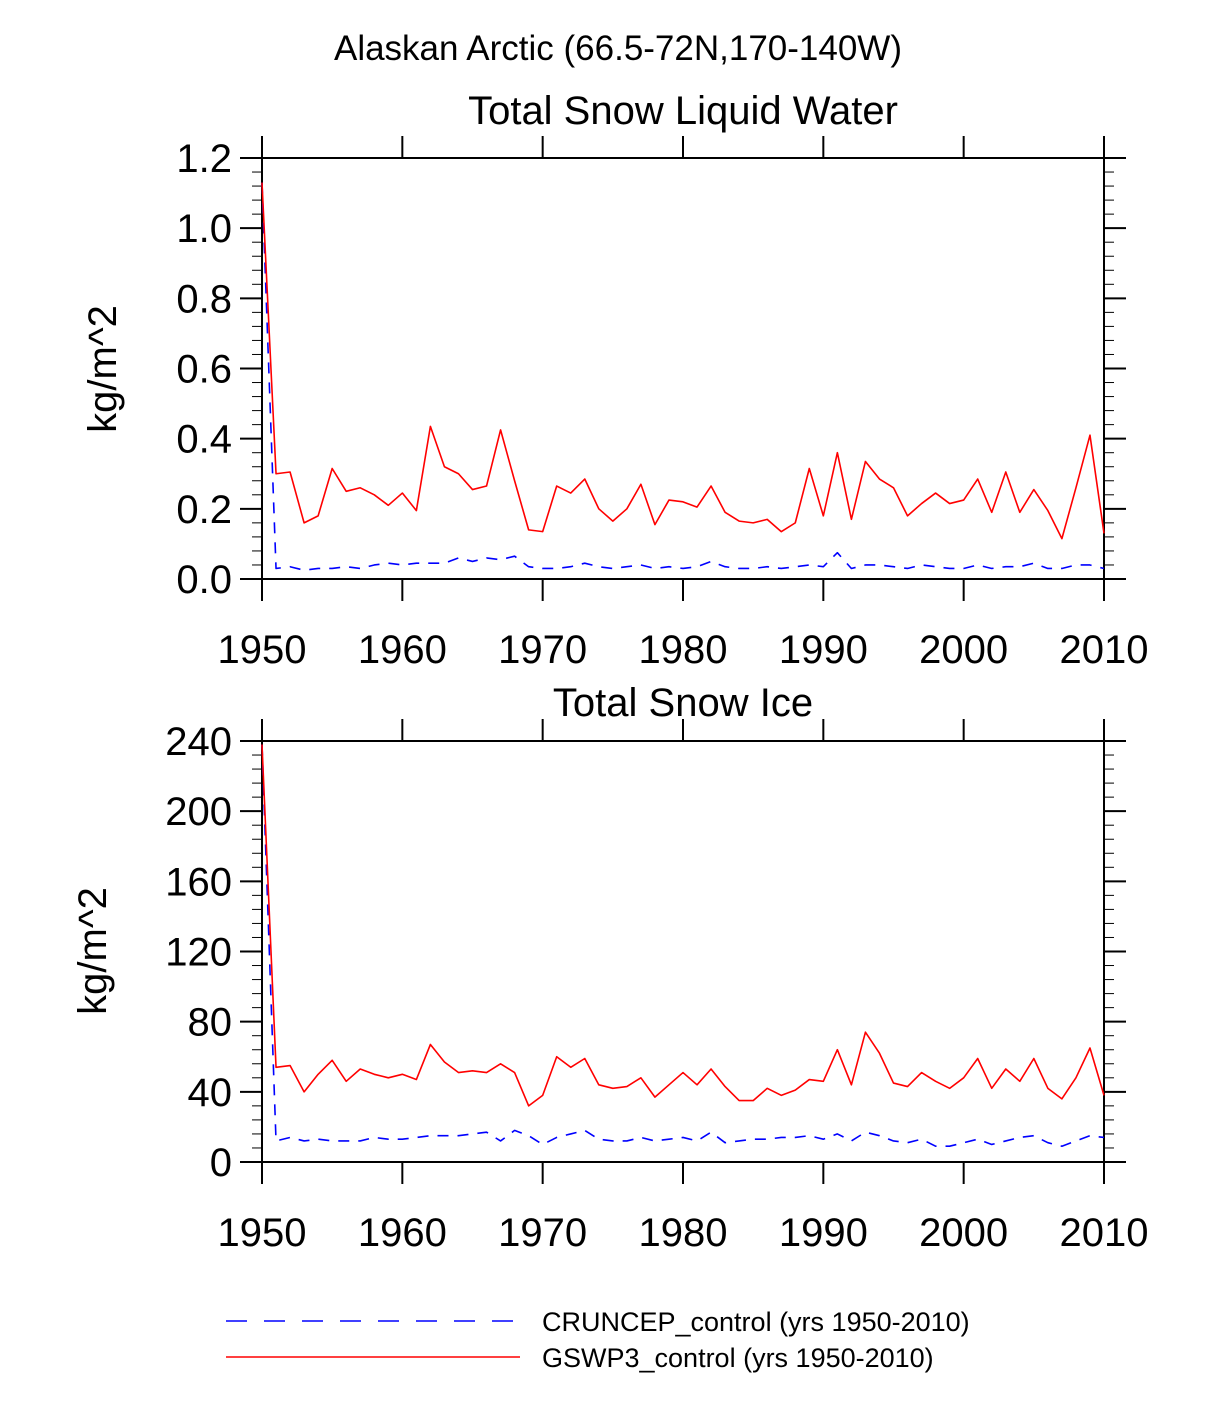  Describe the element at coordinates (204, 440) in the screenshot. I see `y-tick-label: 0.4` at that location.